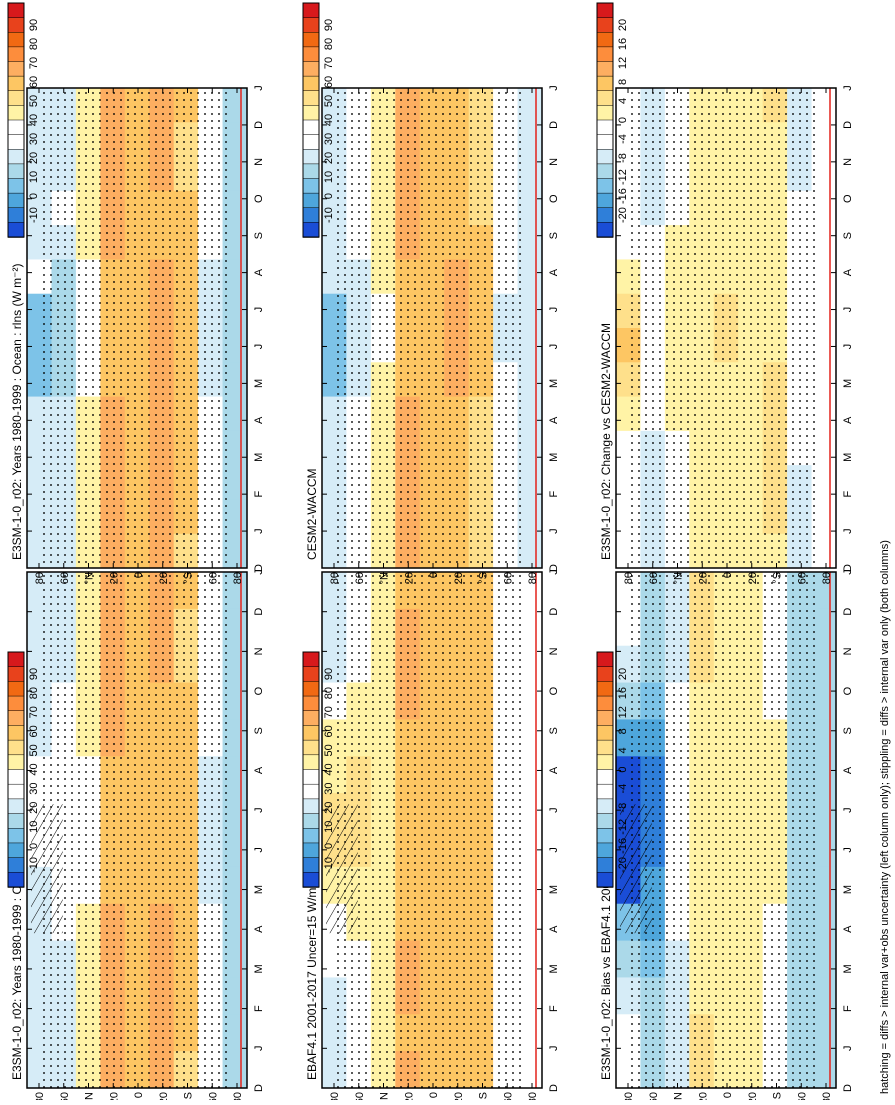 This screenshot has width=895, height=1105. What do you see at coordinates (329, 827) in the screenshot?
I see `colorbar-label: 10` at bounding box center [329, 827].